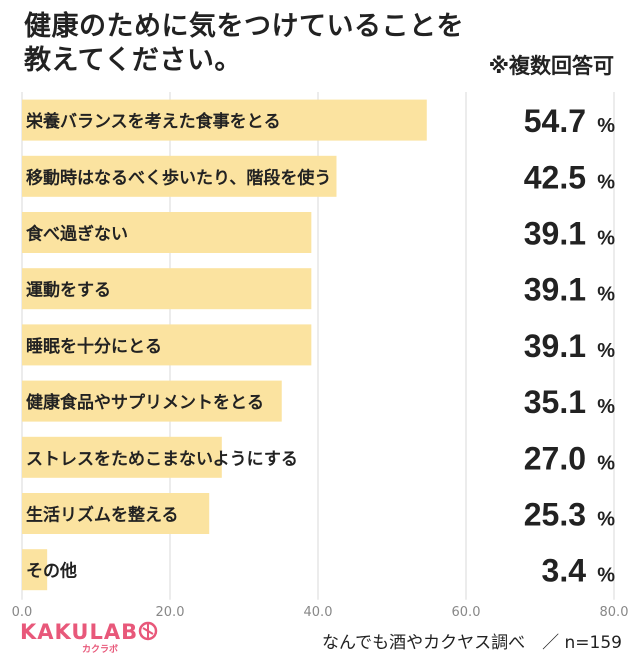 The image size is (640, 655). What do you see at coordinates (555, 402) in the screenshot?
I see `value-label: 35.1` at bounding box center [555, 402].